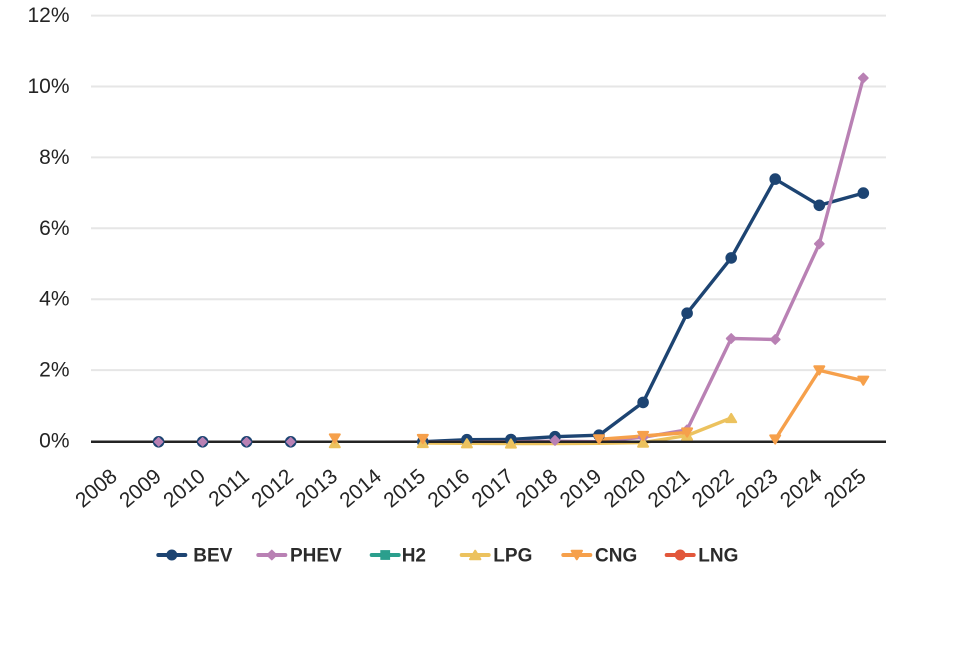 The image size is (960, 645). Describe the element at coordinates (54, 299) in the screenshot. I see `svg-text: 4%` at that location.